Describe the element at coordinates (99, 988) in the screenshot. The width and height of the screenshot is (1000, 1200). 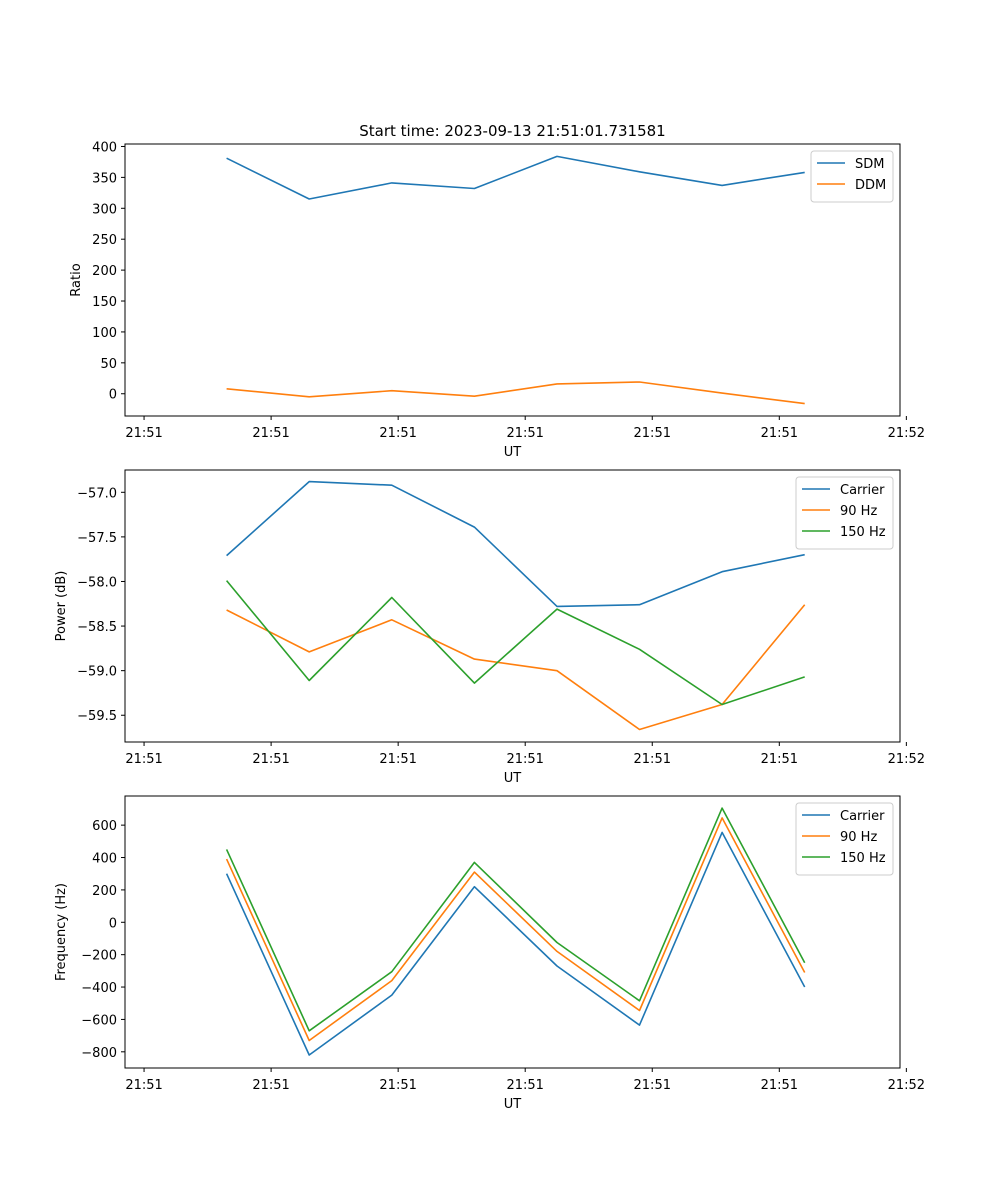
I see `y-tick-label: −400` at that location.